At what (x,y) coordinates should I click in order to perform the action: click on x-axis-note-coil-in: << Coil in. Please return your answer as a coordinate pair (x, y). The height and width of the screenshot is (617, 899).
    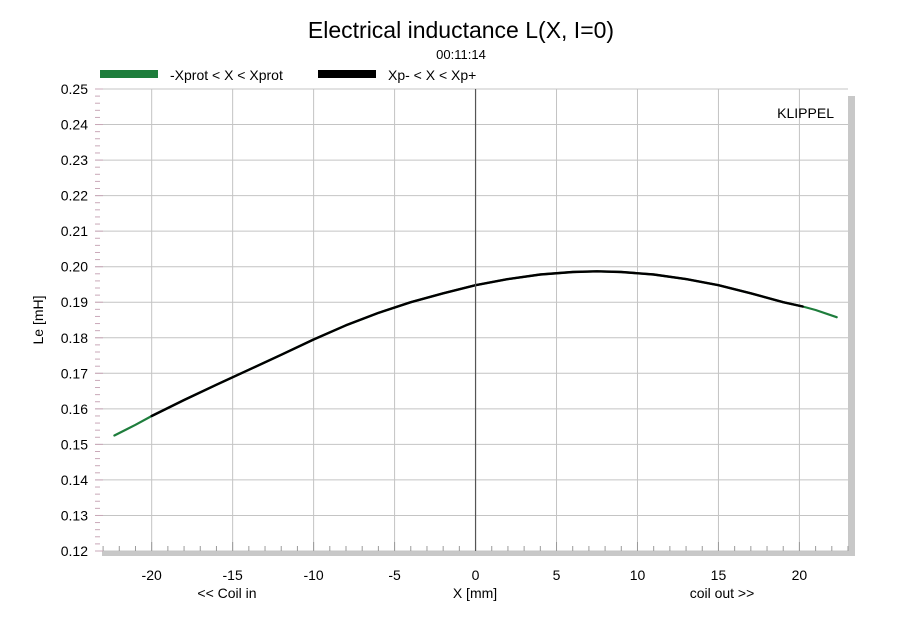
    Looking at the image, I should click on (226, 593).